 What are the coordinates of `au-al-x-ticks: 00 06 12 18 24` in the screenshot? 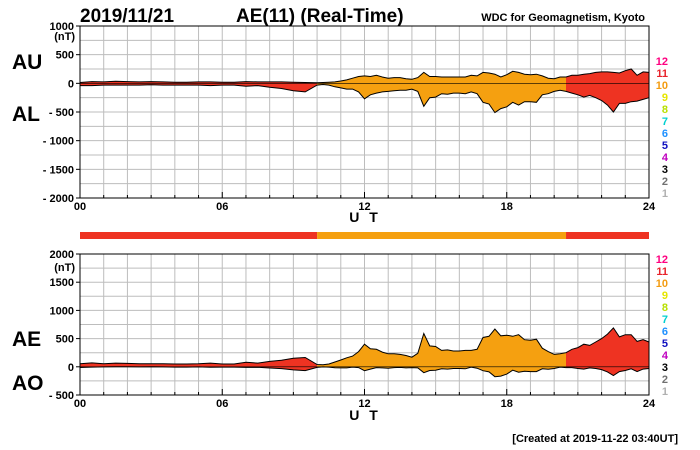 It's located at (365, 202).